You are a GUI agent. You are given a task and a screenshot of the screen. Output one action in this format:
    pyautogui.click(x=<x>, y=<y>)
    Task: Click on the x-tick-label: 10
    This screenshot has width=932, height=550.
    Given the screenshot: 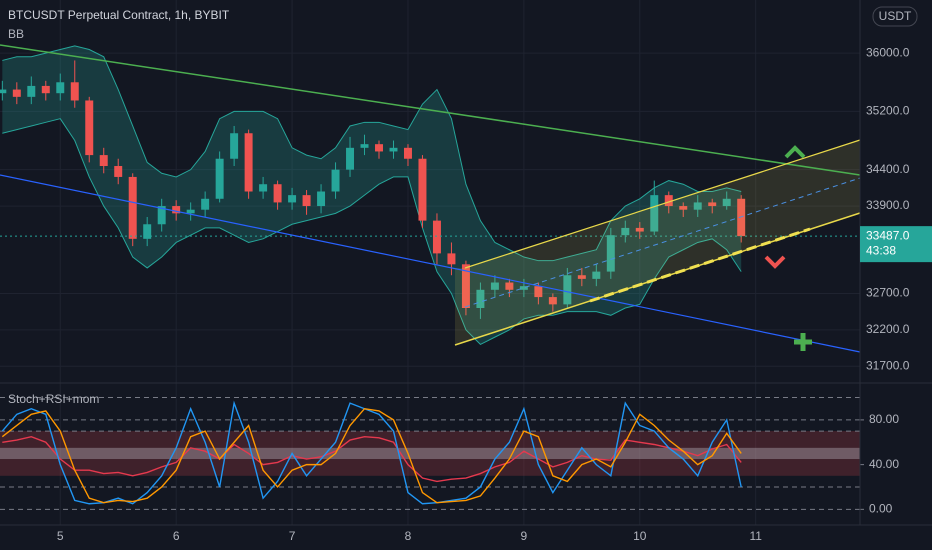 What is the action you would take?
    pyautogui.click(x=640, y=536)
    